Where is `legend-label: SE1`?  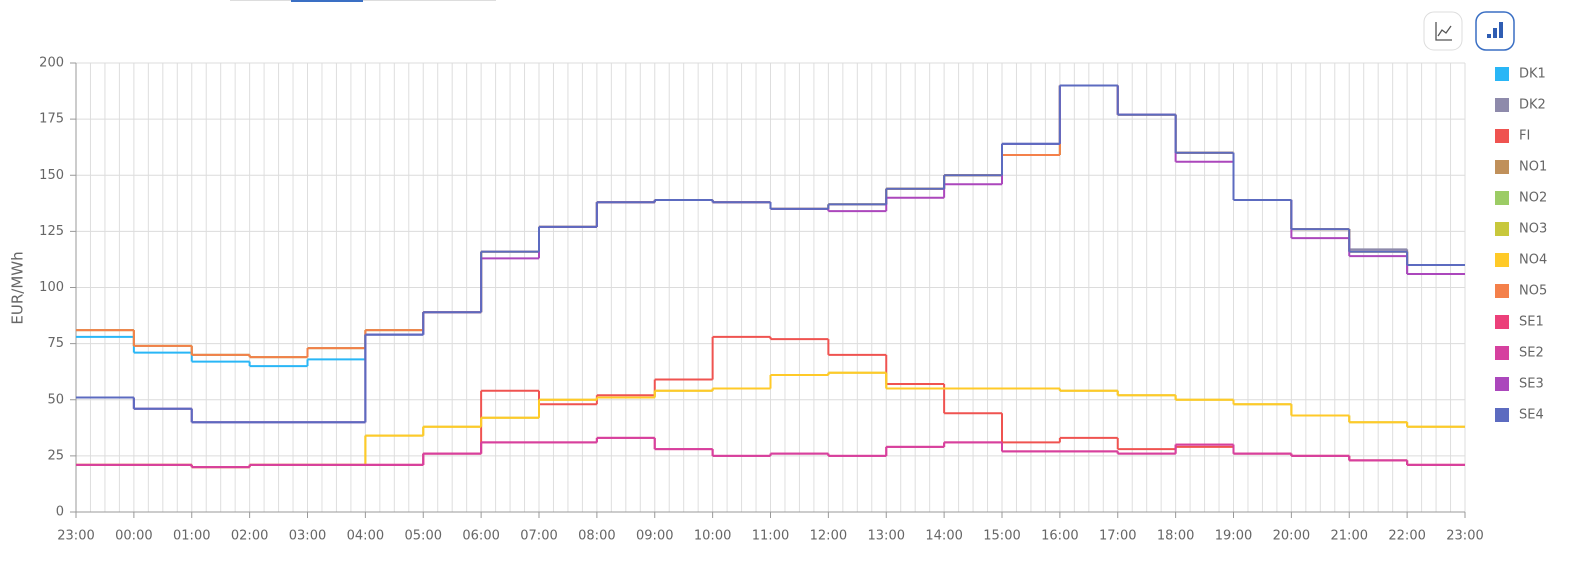 legend-label: SE1 is located at coordinates (1531, 322).